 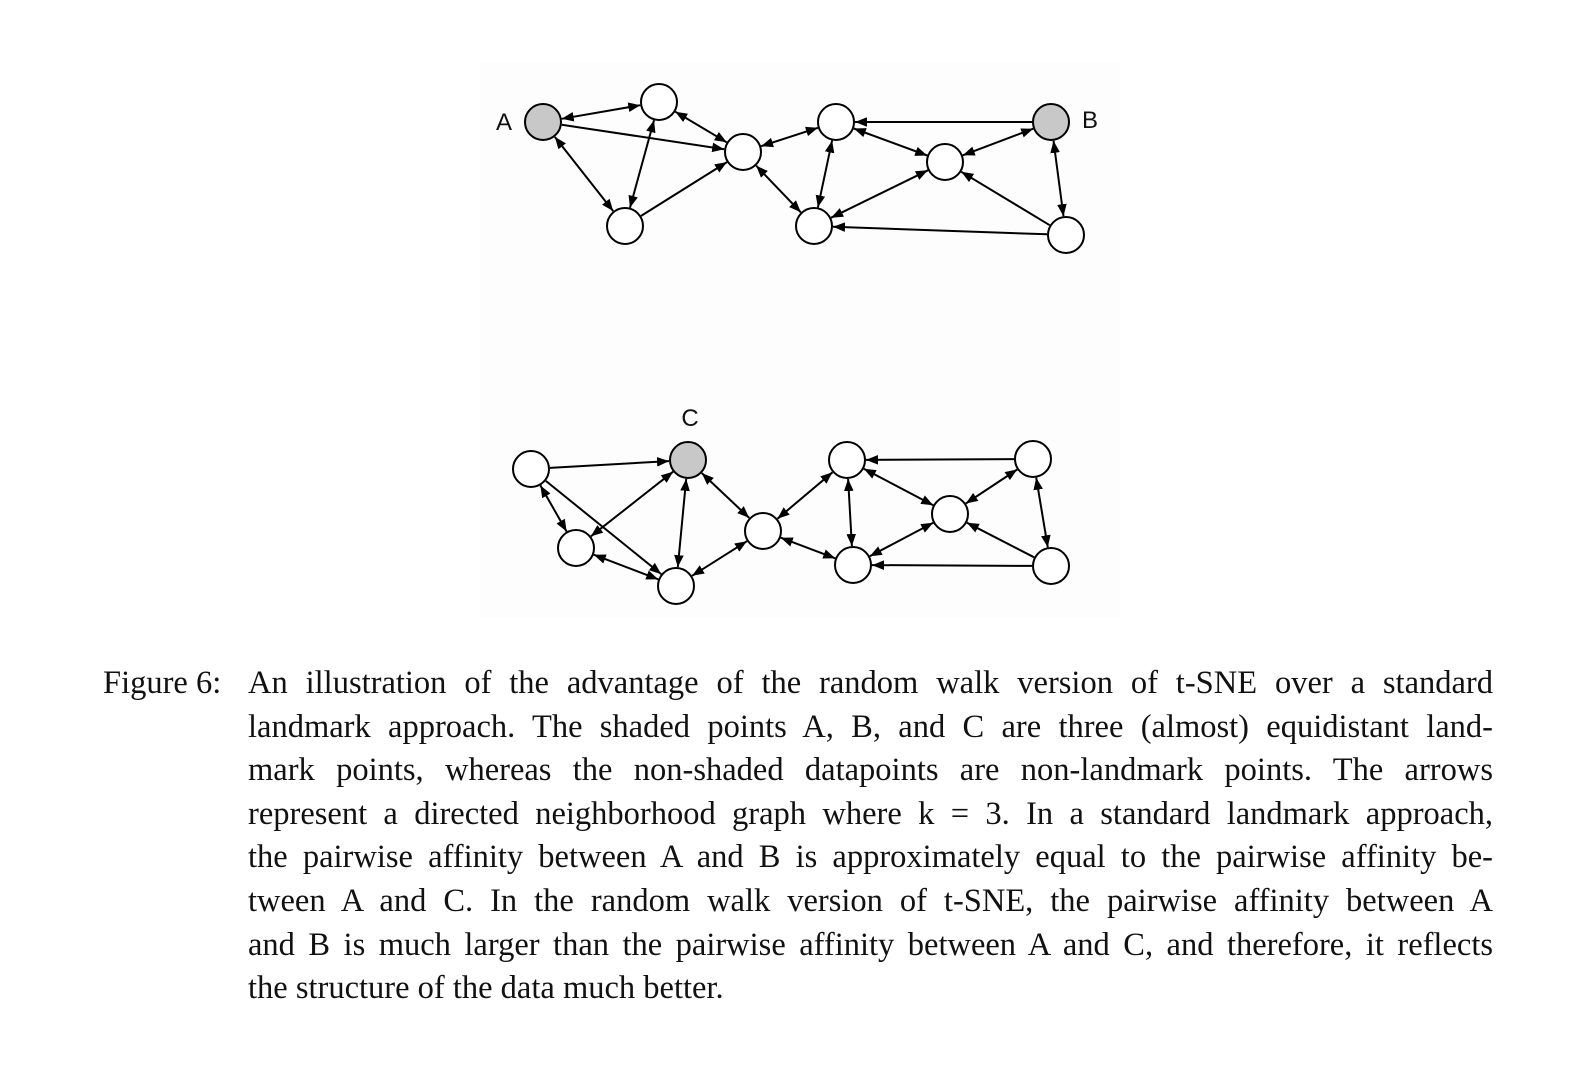 I want to click on caption-line: the structure of the data much better., so click(x=486, y=988).